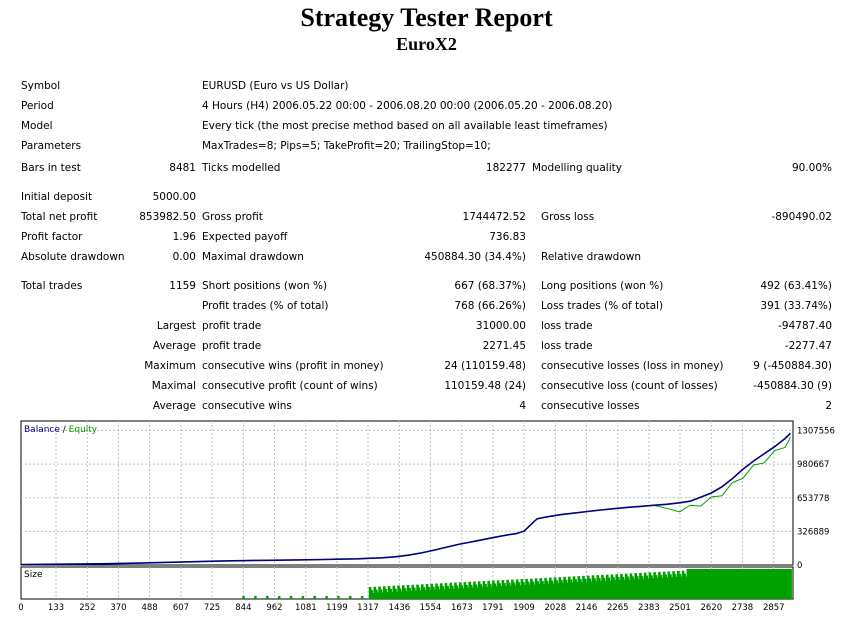  Describe the element at coordinates (805, 326) in the screenshot. I see `largest-loss-trade-value: -94787.40` at that location.